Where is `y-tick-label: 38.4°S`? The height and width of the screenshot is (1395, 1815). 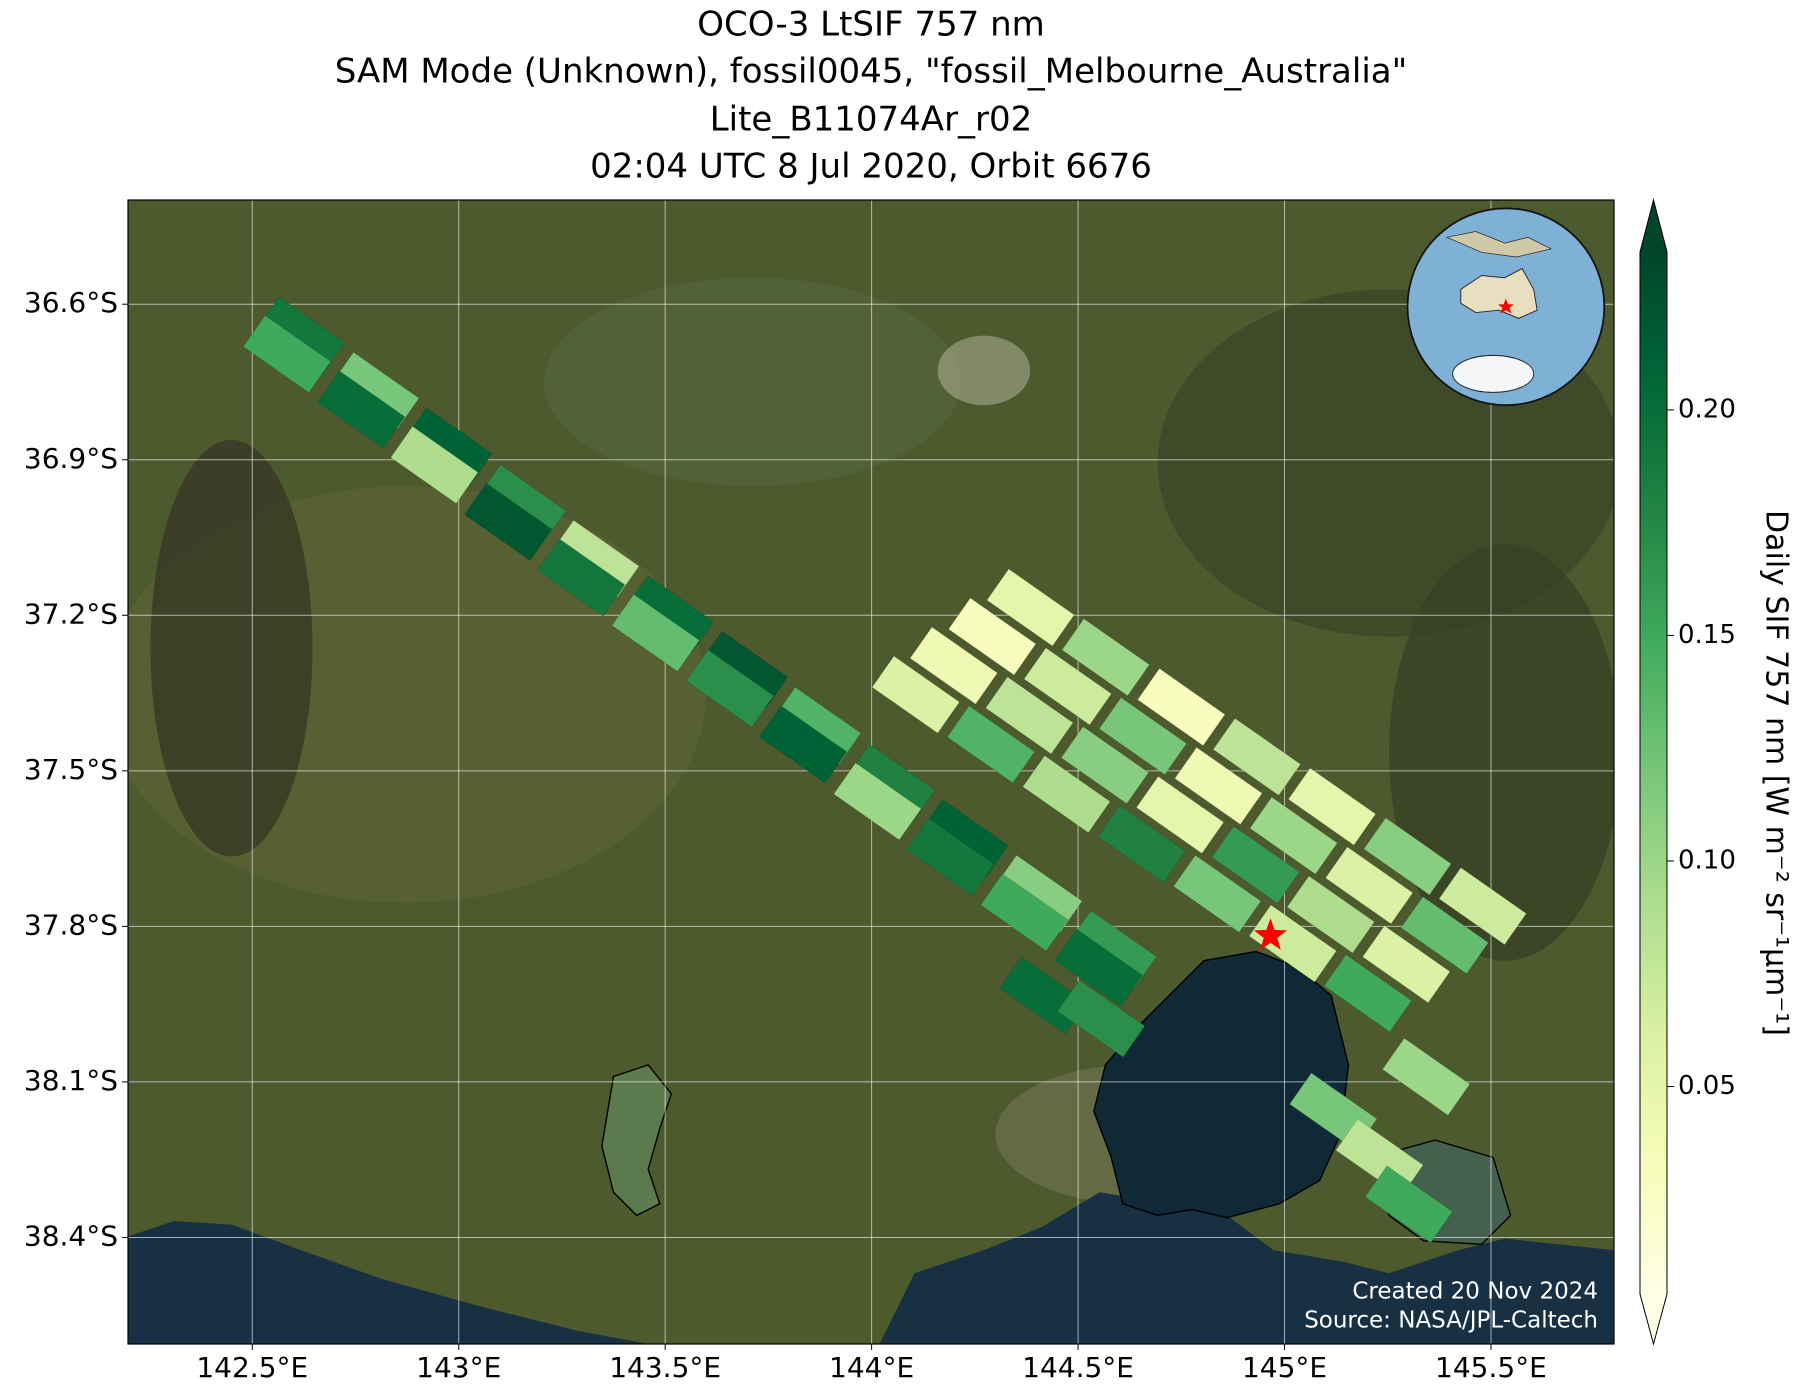
y-tick-label: 38.4°S is located at coordinates (71, 1235).